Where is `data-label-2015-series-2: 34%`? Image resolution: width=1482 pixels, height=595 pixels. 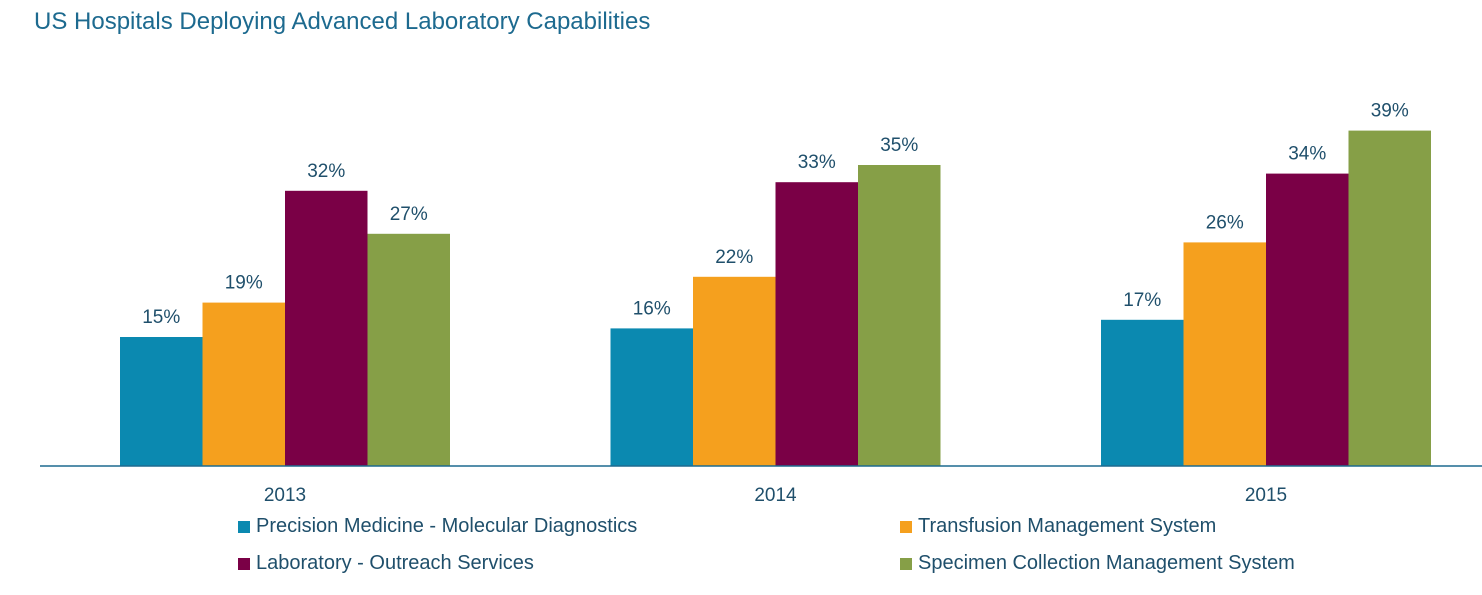
data-label-2015-series-2: 34% is located at coordinates (1307, 154).